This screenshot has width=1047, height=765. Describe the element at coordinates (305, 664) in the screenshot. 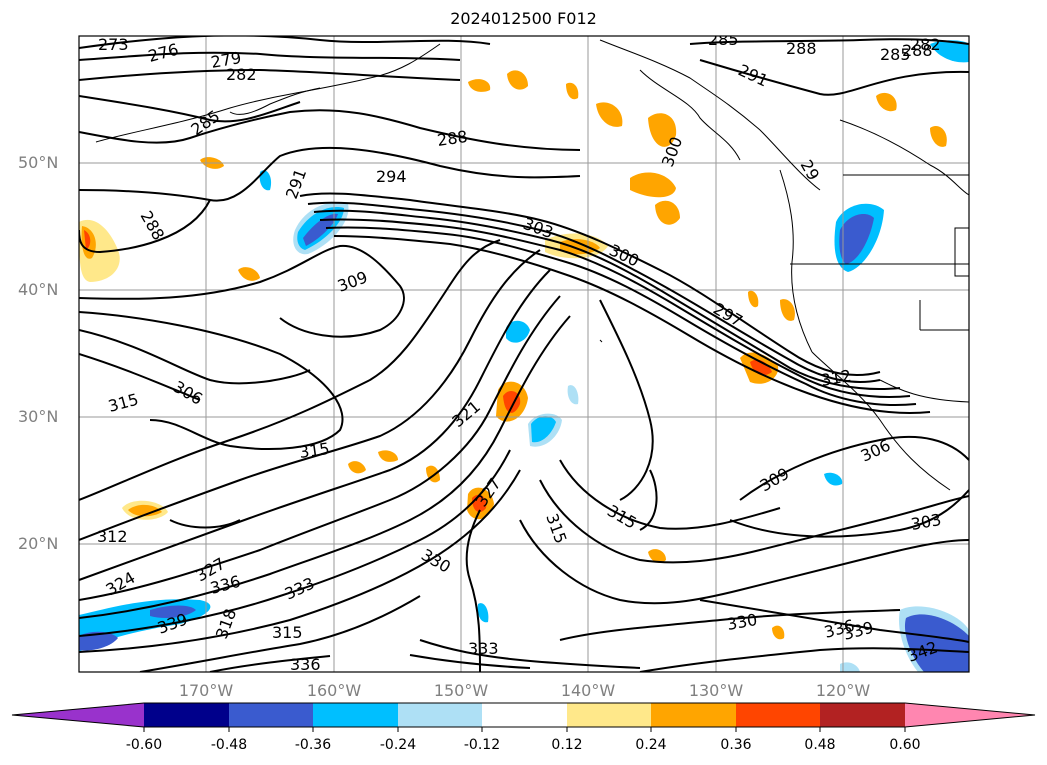

I see `contour-label: 336` at that location.